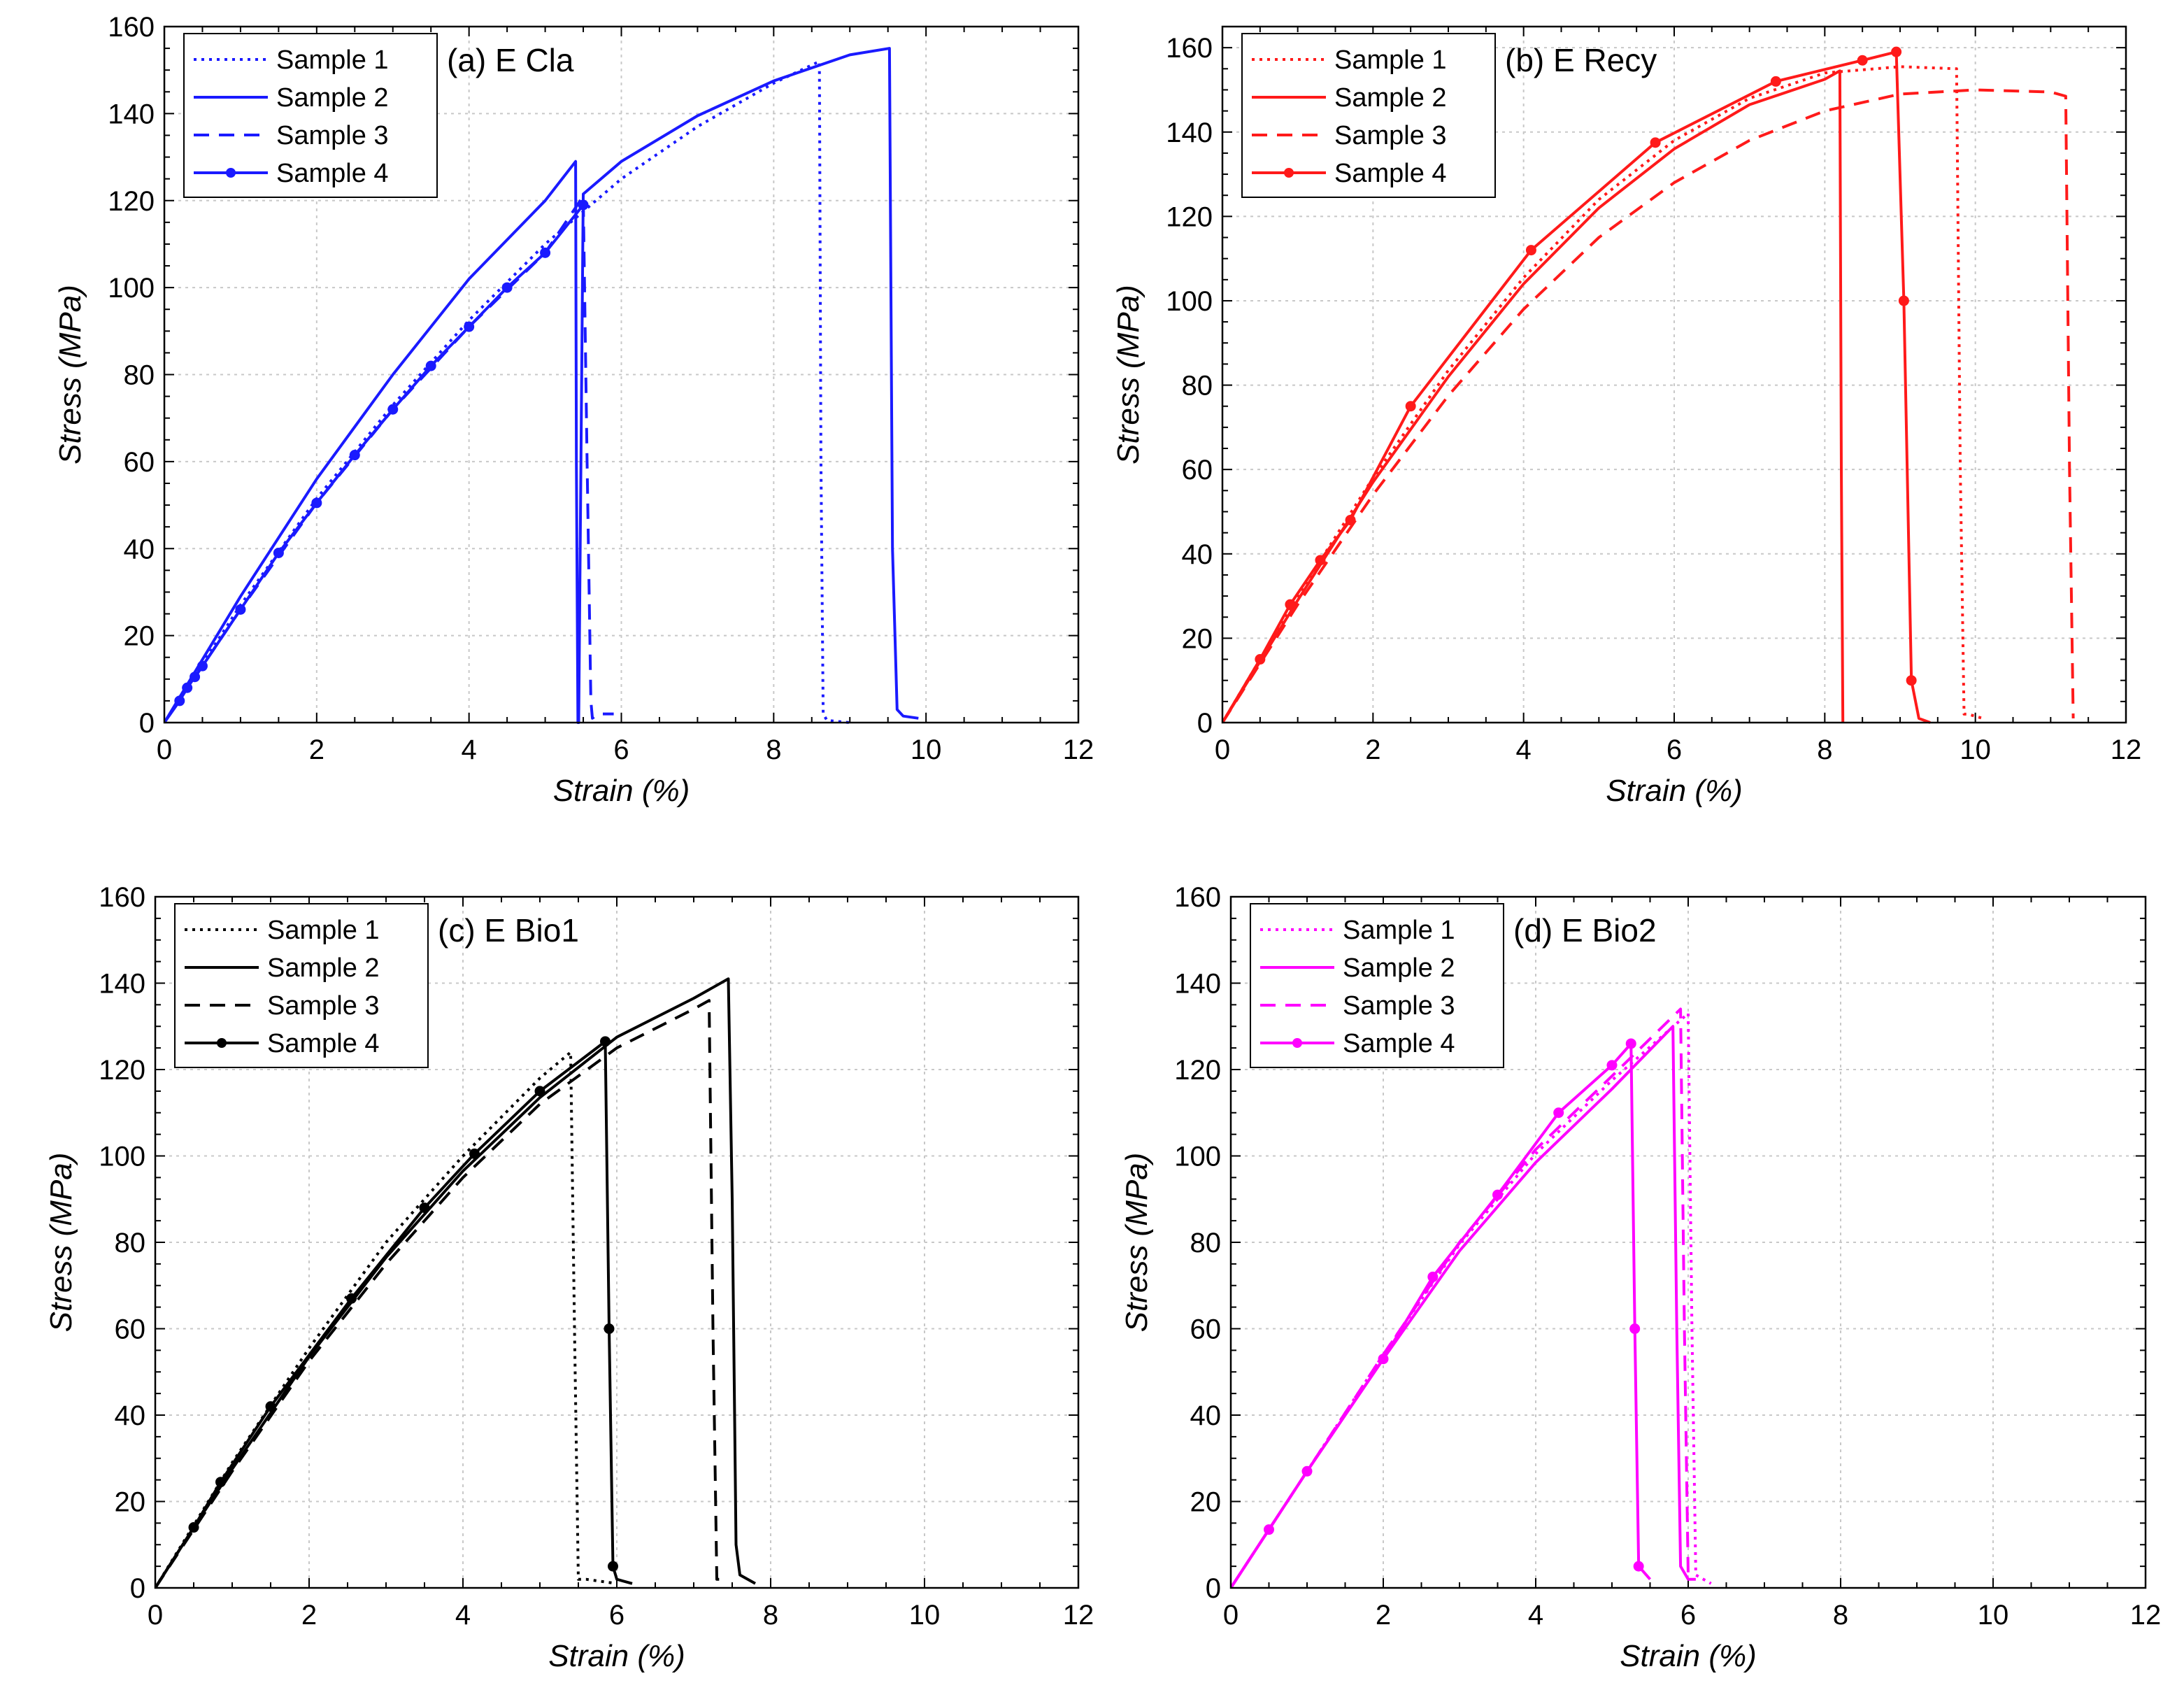  What do you see at coordinates (1993, 1616) in the screenshot?
I see `x-tick-label: 10` at bounding box center [1993, 1616].